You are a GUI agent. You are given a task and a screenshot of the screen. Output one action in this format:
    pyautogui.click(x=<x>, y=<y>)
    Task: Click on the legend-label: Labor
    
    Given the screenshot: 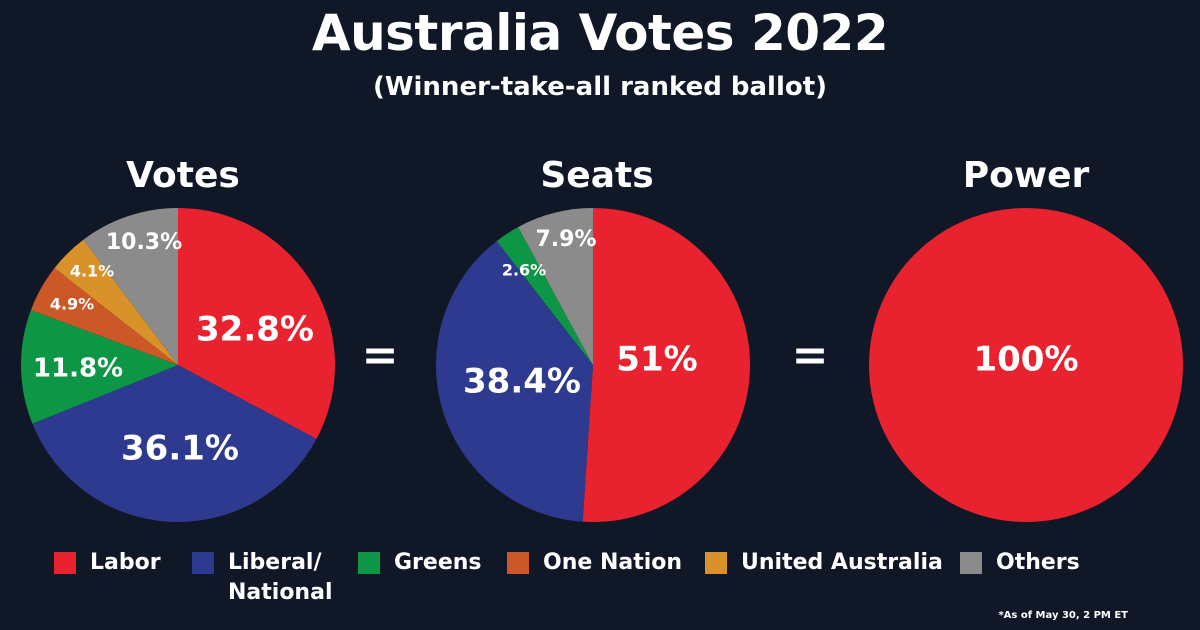 What is the action you would take?
    pyautogui.click(x=125, y=562)
    